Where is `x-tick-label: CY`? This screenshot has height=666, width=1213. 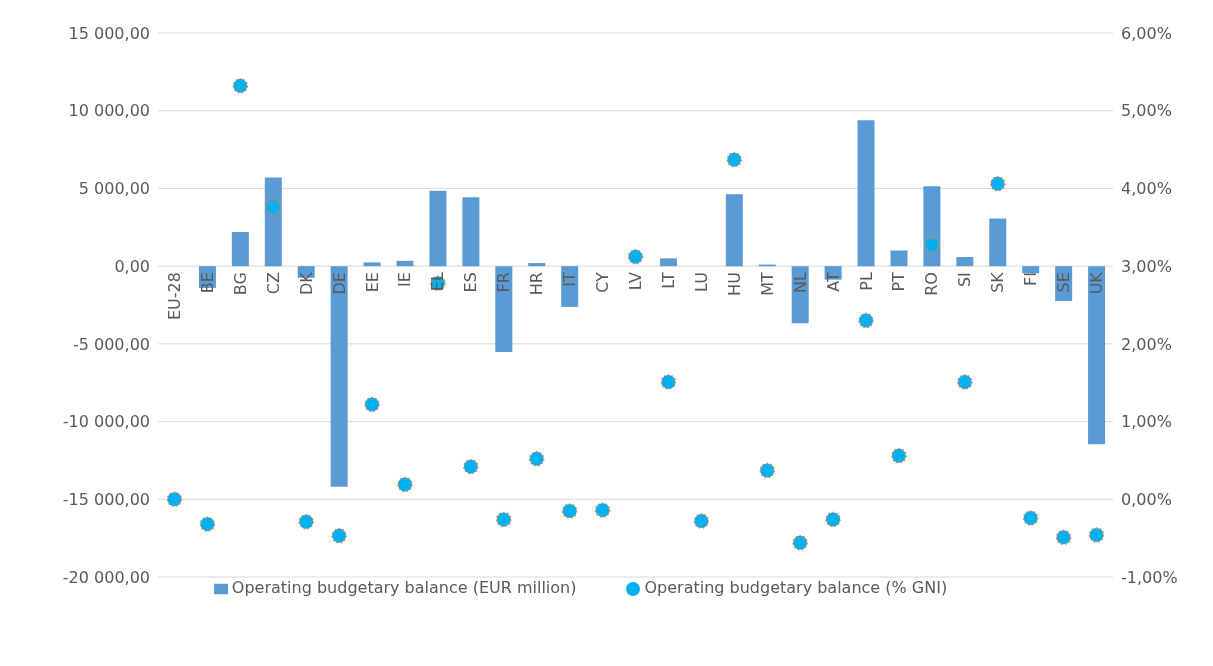 x-tick-label: CY is located at coordinates (603, 282).